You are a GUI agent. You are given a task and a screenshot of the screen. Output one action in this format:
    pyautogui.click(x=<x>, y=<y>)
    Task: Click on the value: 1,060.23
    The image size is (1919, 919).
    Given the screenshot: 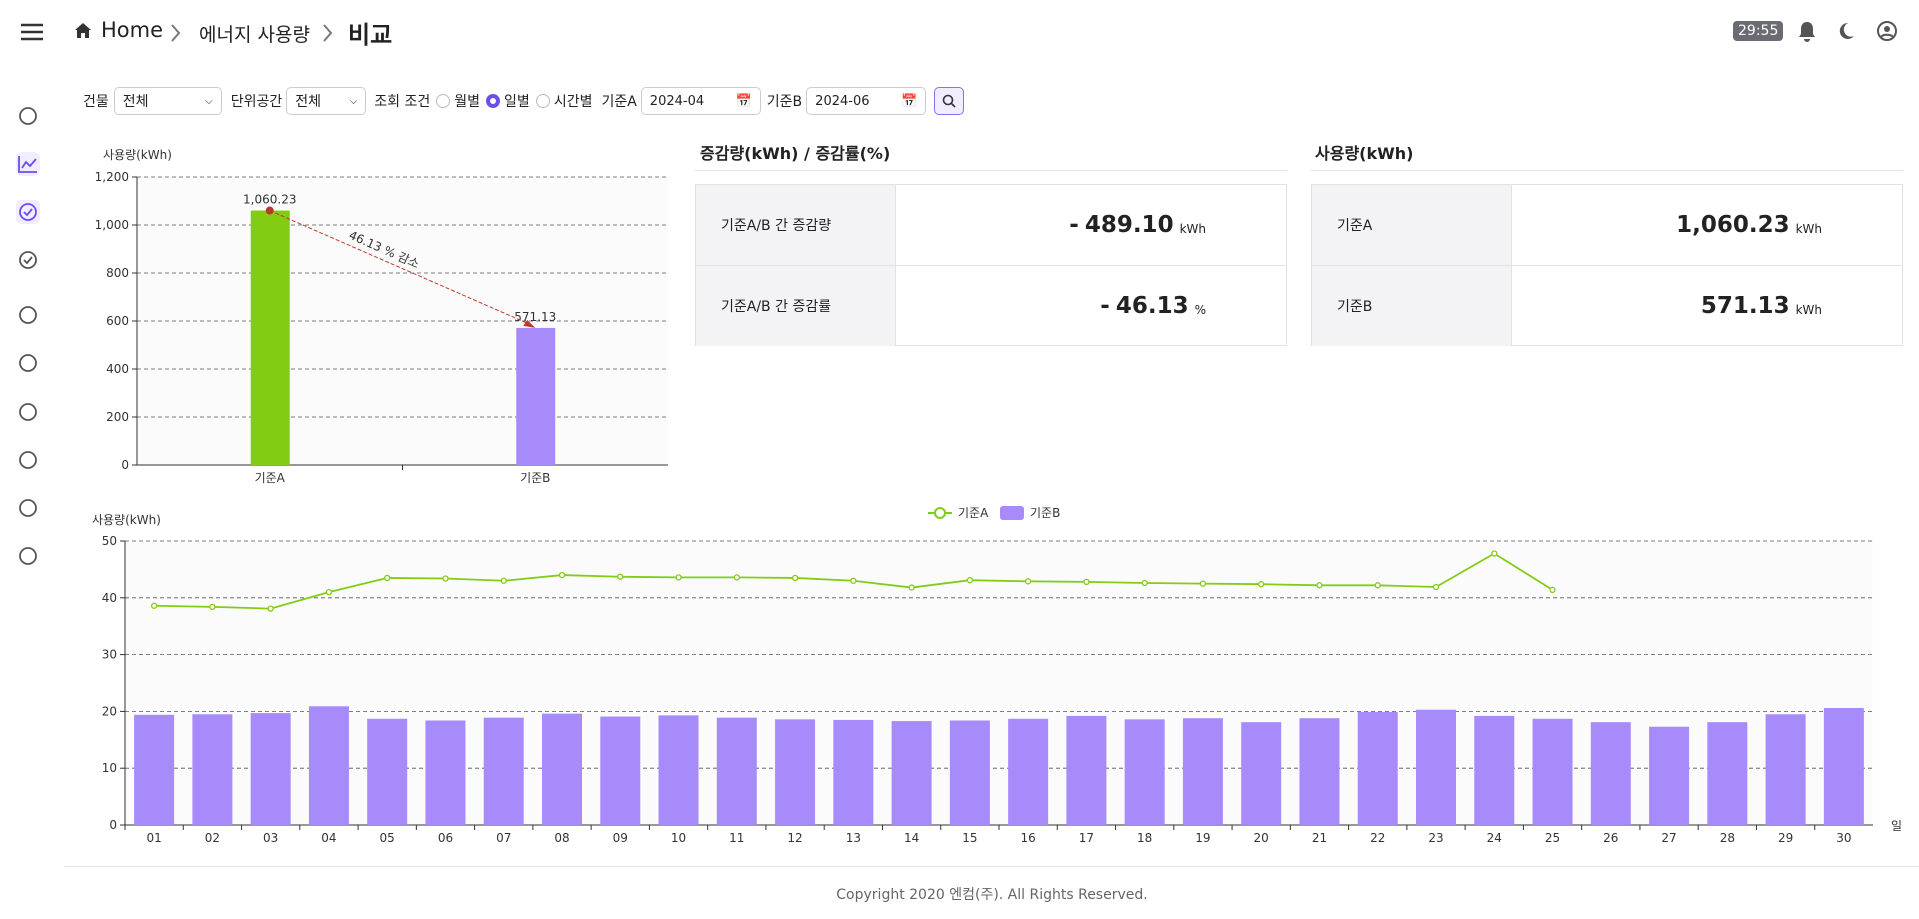 What is the action you would take?
    pyautogui.click(x=1733, y=225)
    